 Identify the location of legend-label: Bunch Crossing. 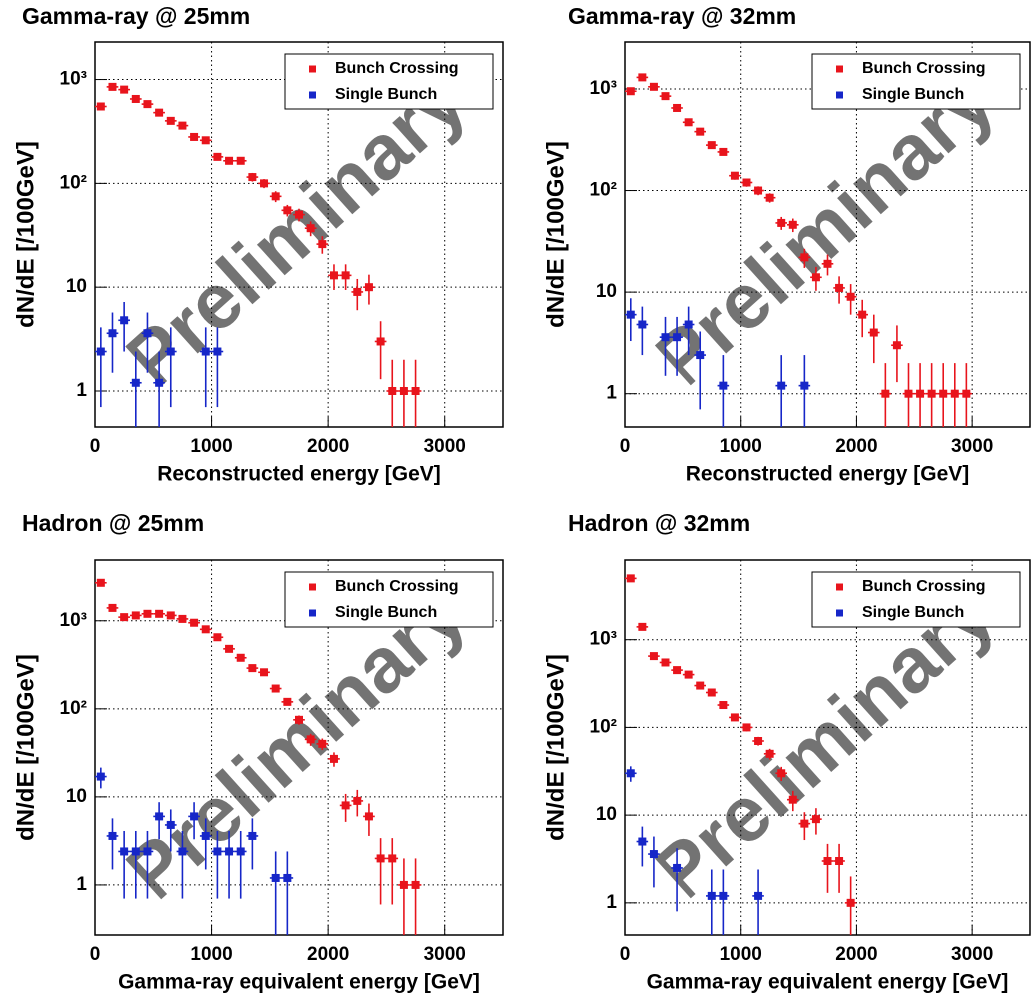
(397, 68).